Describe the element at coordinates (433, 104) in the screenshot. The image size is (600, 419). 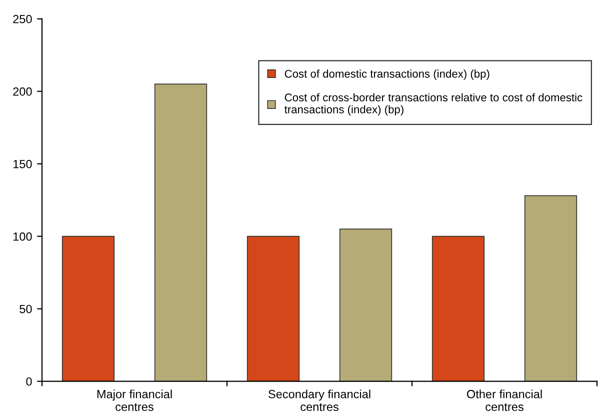
I see `legend-label: Cost of cross-border transactions relative to cost of domestic transactions (index) (bp)` at that location.